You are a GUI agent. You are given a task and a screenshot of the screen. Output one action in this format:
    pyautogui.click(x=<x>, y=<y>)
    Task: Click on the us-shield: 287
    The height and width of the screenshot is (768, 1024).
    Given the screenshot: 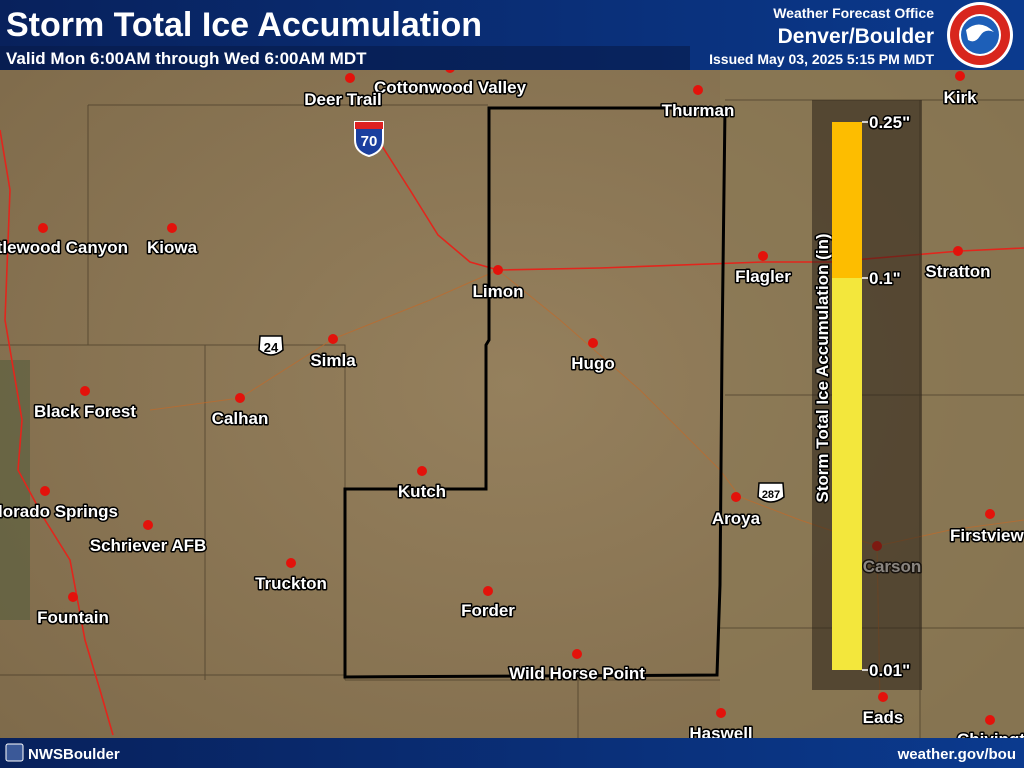 What is the action you would take?
    pyautogui.click(x=771, y=492)
    